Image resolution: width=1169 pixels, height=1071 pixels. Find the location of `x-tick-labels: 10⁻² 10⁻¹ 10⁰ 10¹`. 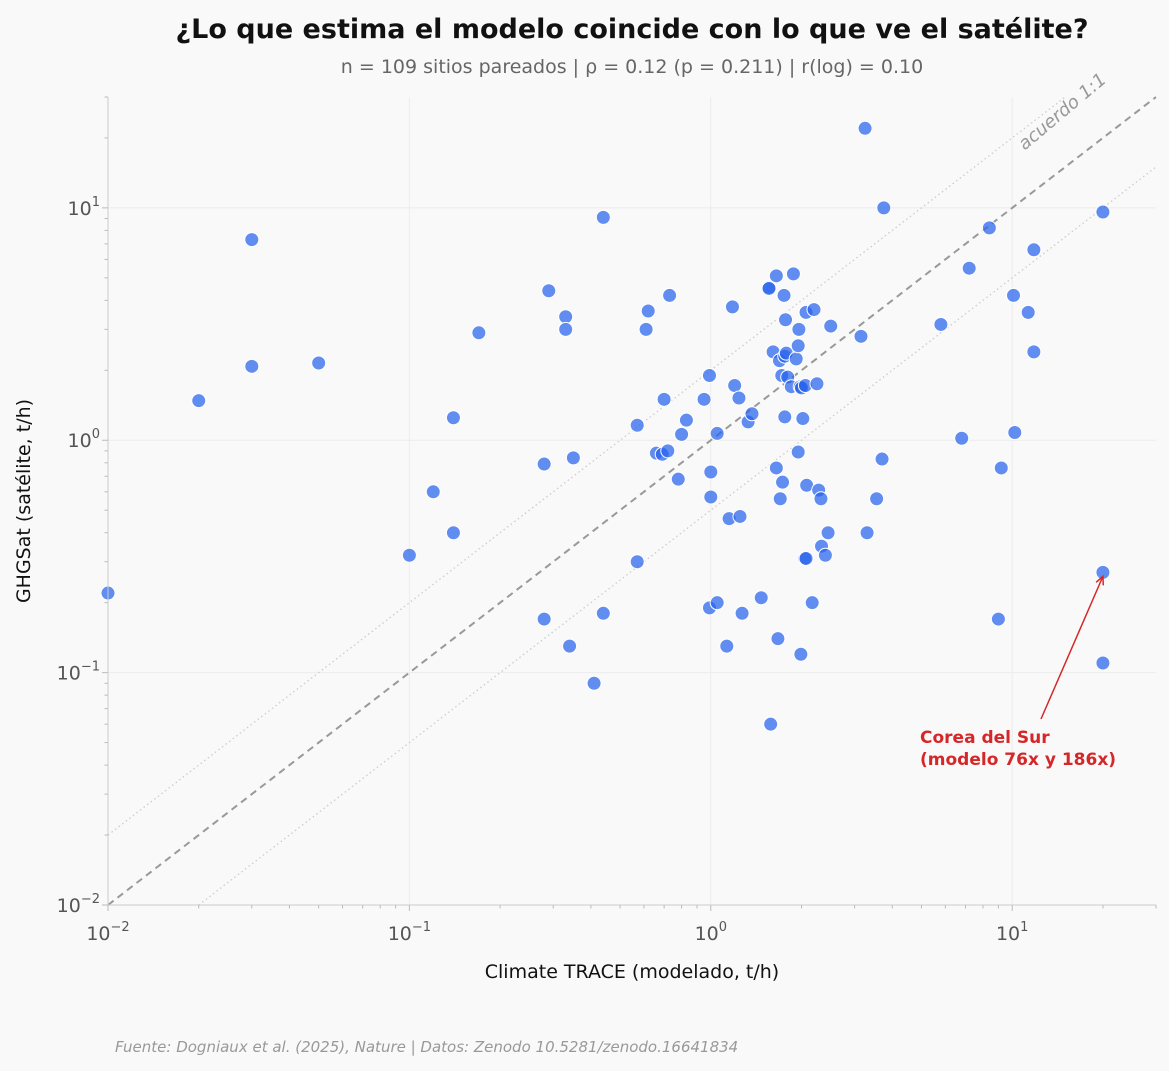

x-tick-labels: 10⁻² 10⁻¹ 10⁰ 10¹ is located at coordinates (557, 932).